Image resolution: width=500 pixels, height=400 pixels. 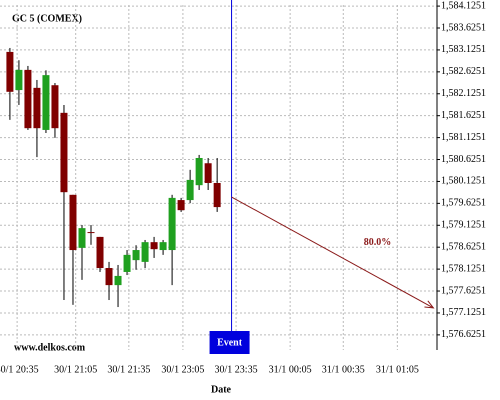 I want to click on watermark: www.delkos.com, so click(x=50, y=347).